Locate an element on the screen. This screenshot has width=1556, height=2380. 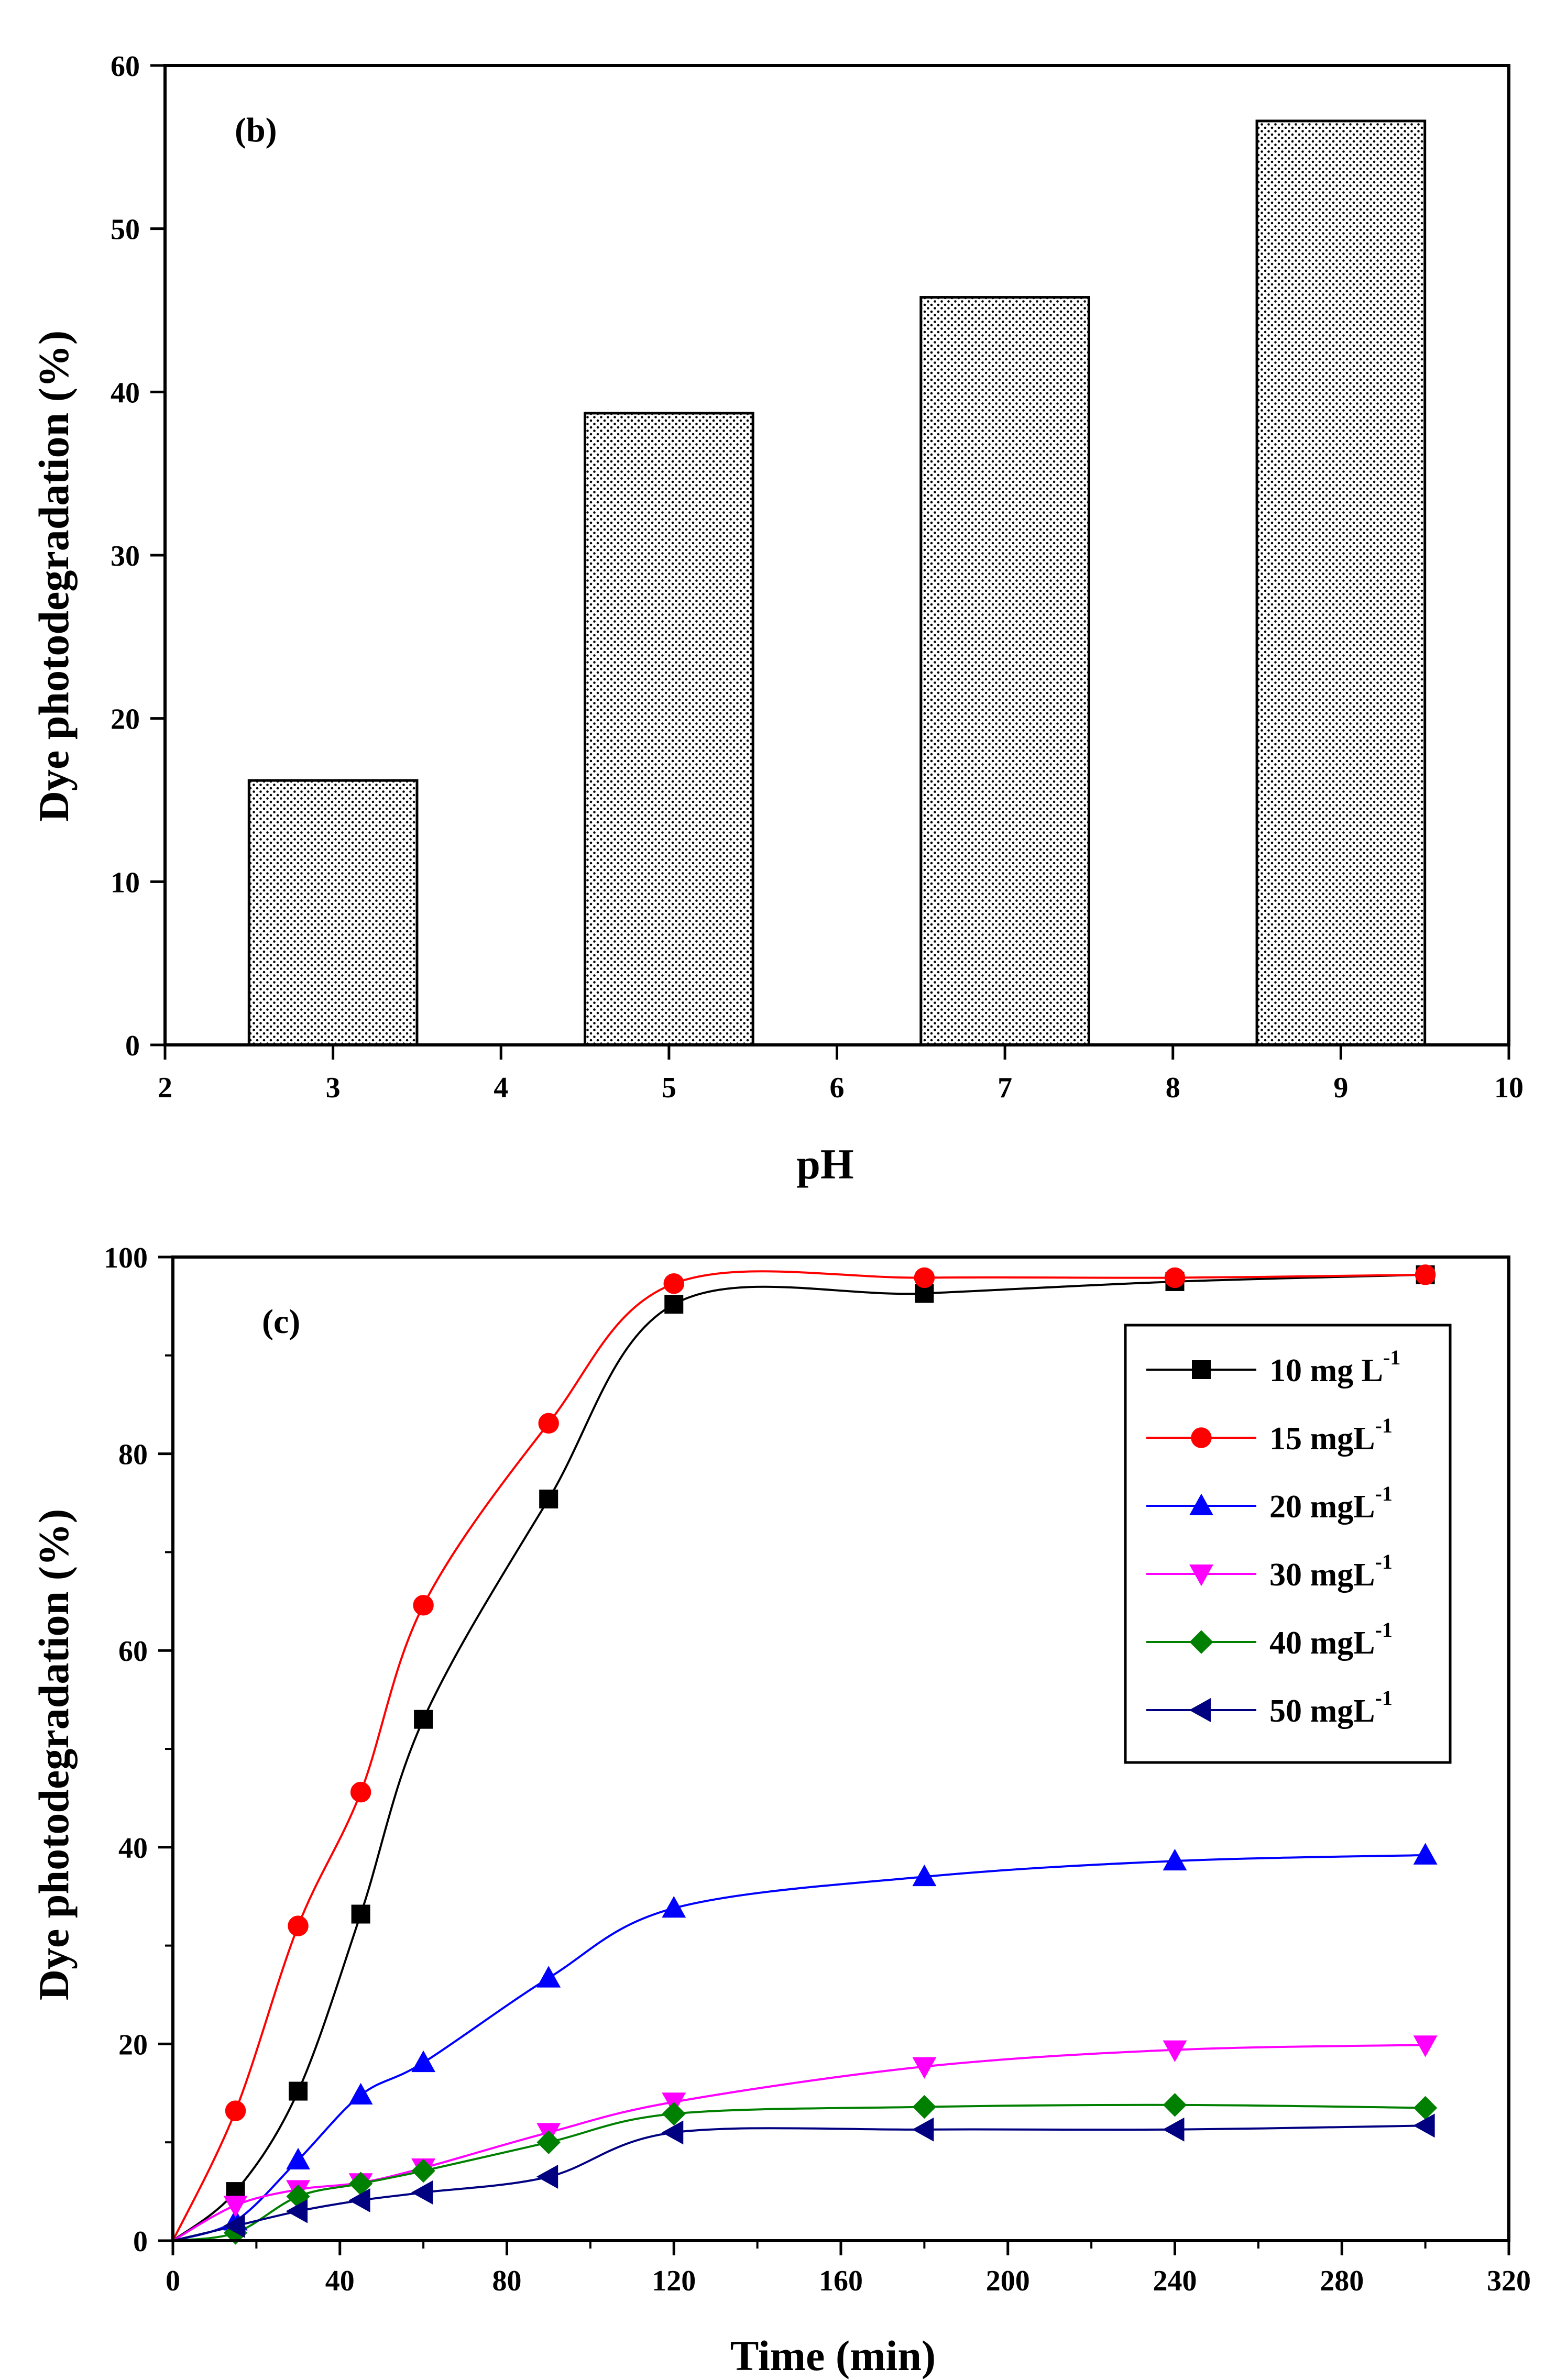
y-tick-label: 100 is located at coordinates (126, 1258).